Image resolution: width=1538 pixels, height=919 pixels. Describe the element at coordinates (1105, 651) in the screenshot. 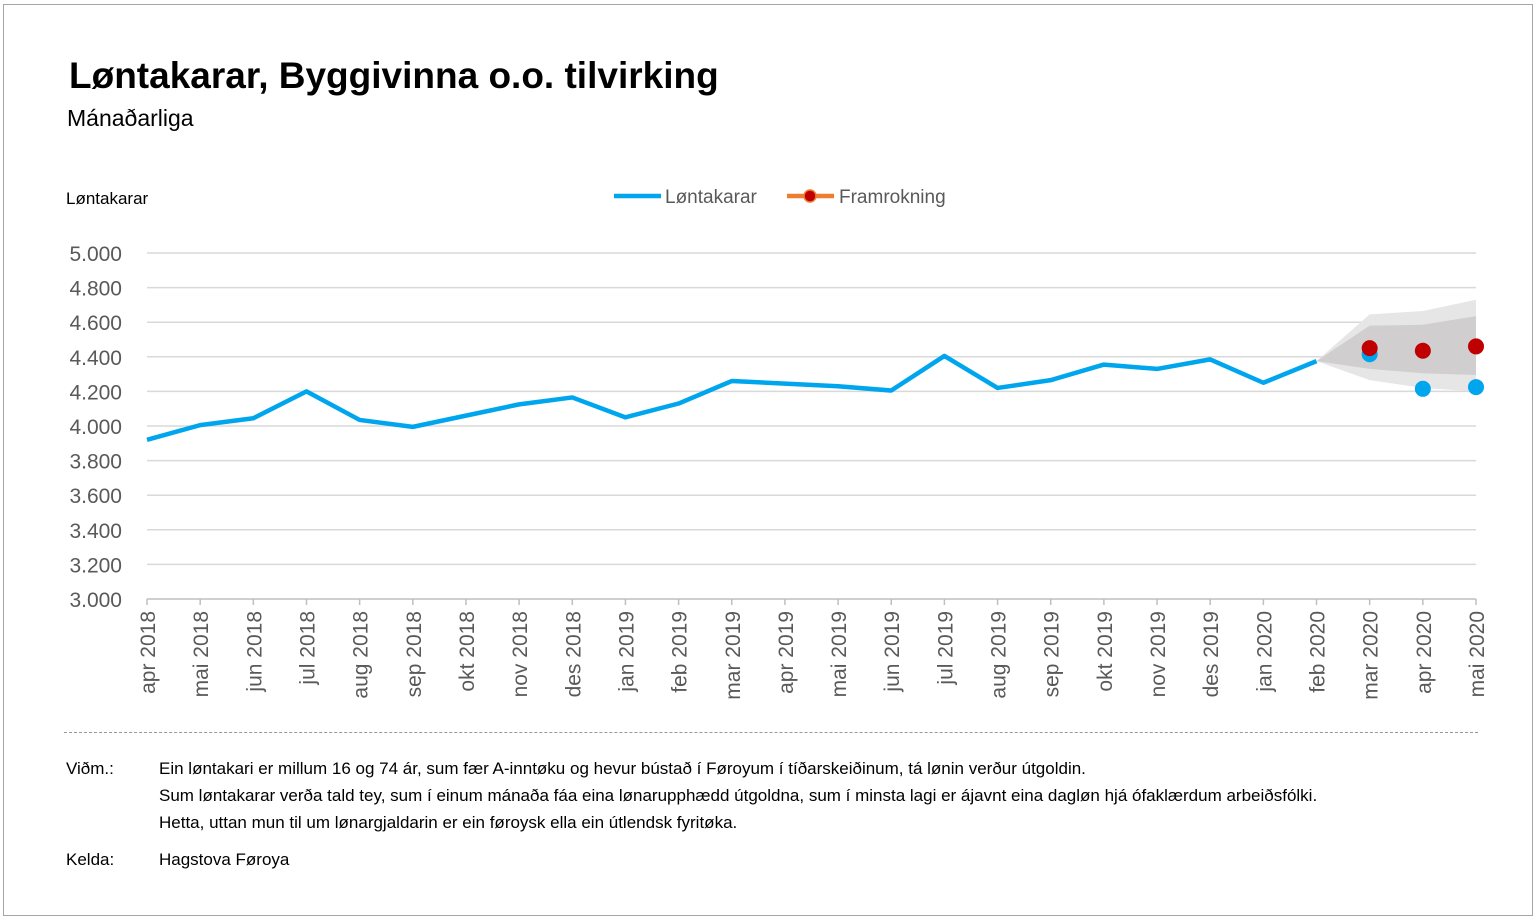

I see `x-tick-label: okt 2019` at that location.